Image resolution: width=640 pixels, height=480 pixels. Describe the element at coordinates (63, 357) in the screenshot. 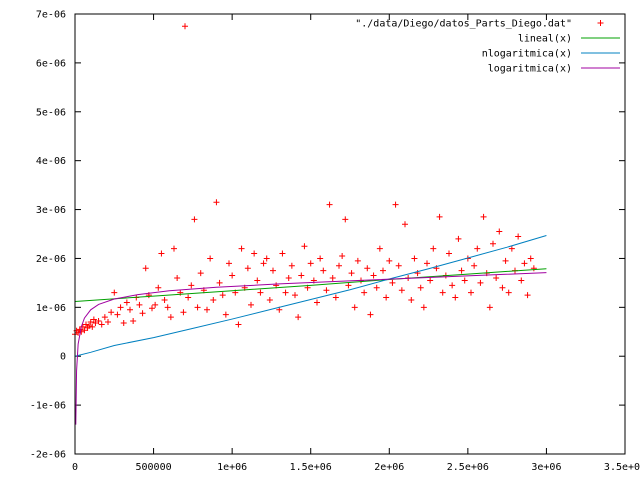

I see `y-tick-label: 0` at that location.